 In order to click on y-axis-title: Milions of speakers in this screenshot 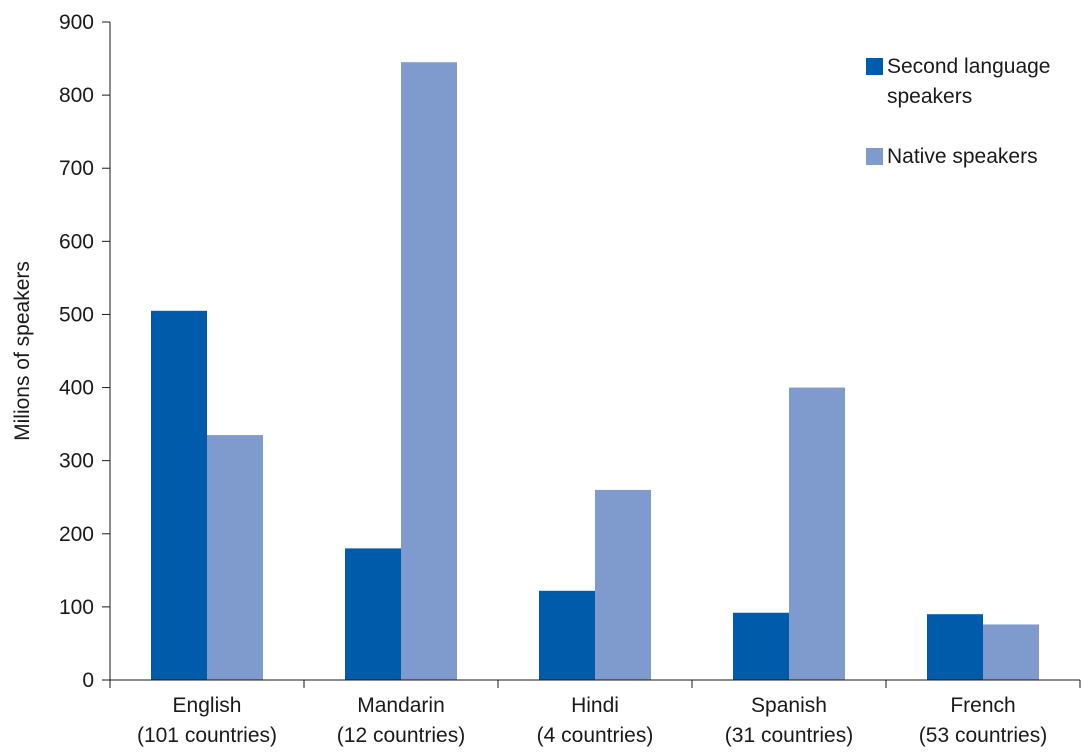, I will do `click(22, 351)`.